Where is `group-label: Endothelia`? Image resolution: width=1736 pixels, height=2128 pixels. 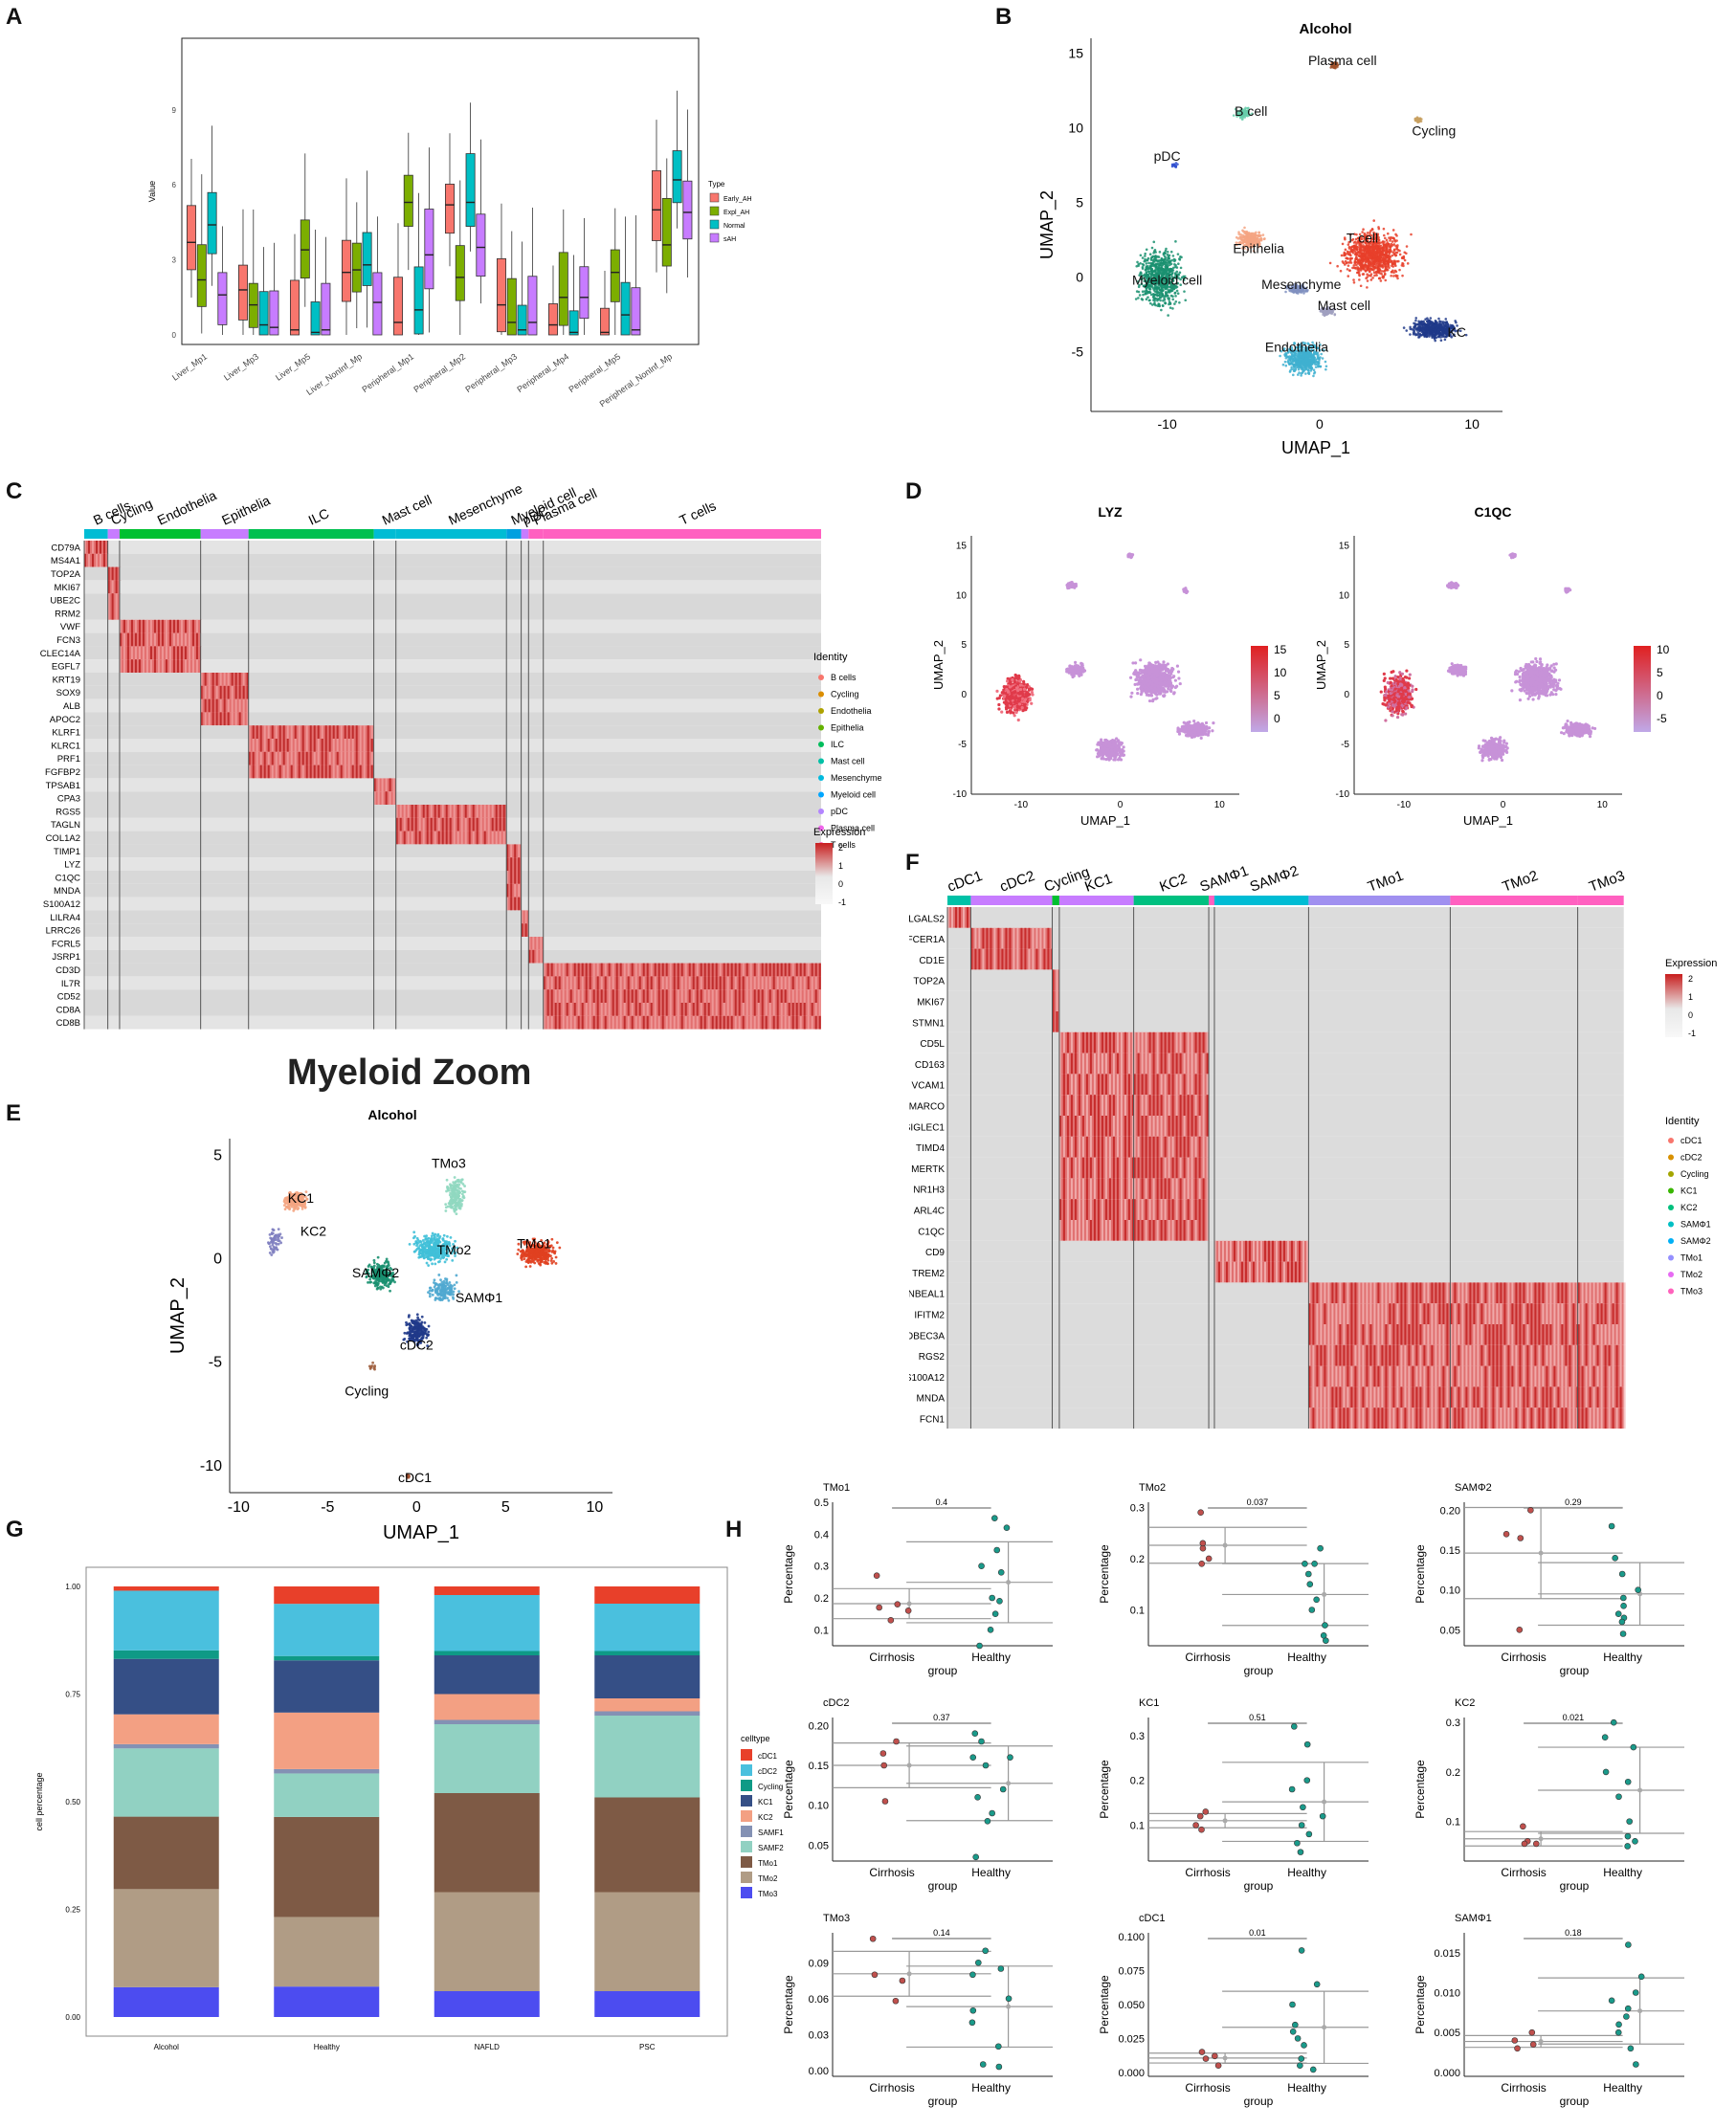 group-label: Endothelia is located at coordinates (187, 508).